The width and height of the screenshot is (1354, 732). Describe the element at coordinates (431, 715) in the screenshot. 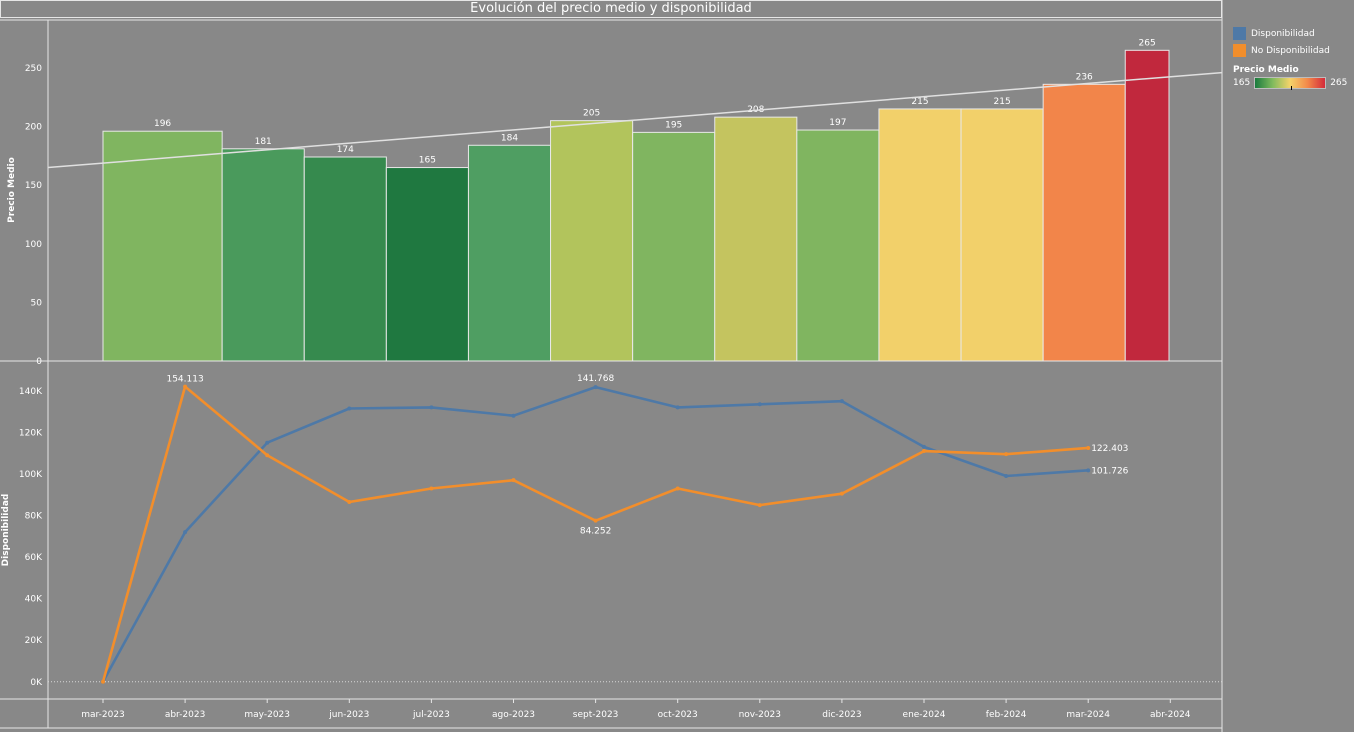

I see `x-tick-label: jul-2023` at that location.